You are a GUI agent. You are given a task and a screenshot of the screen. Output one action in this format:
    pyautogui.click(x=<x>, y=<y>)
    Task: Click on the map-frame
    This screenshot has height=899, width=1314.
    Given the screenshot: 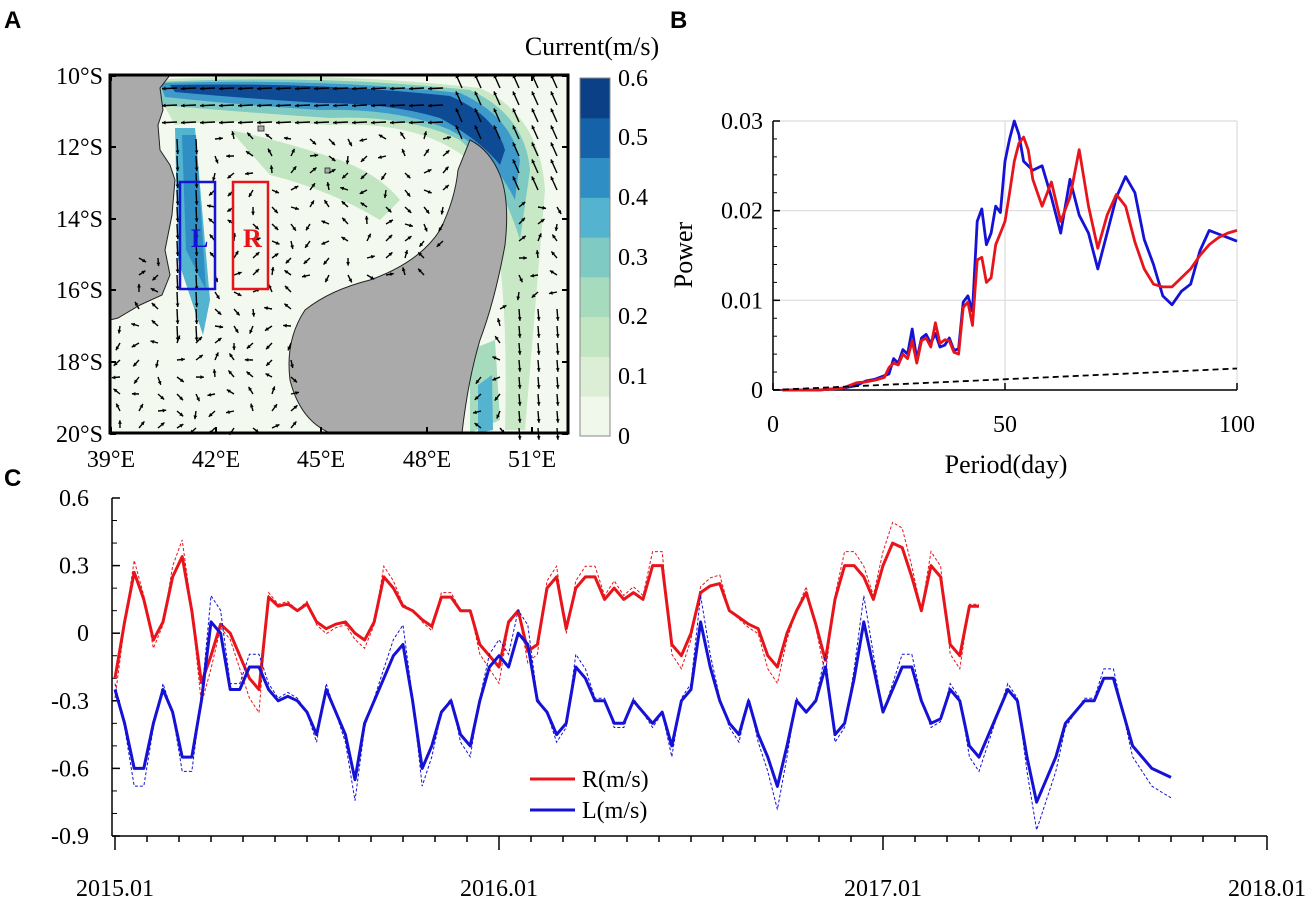 What is the action you would take?
    pyautogui.click(x=339, y=254)
    